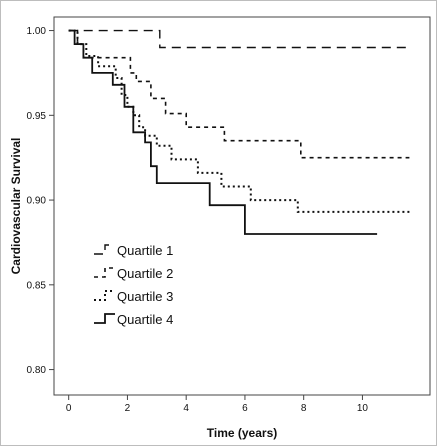 Image resolution: width=437 pixels, height=446 pixels. I want to click on x-tick-label: 2, so click(128, 408).